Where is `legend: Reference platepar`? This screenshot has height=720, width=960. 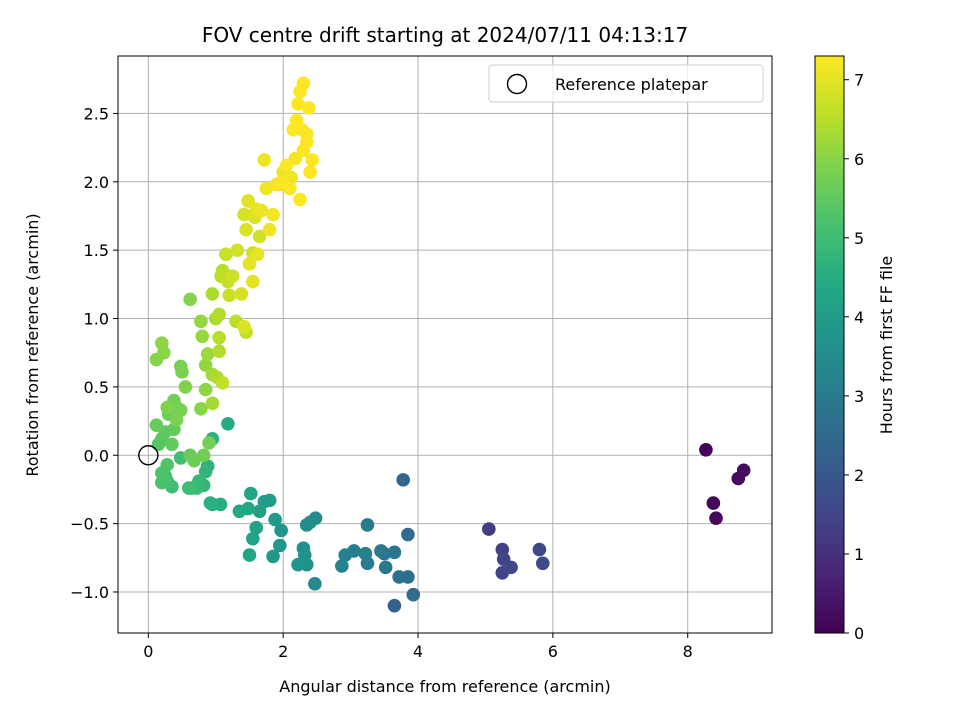
legend: Reference platepar is located at coordinates (626, 83).